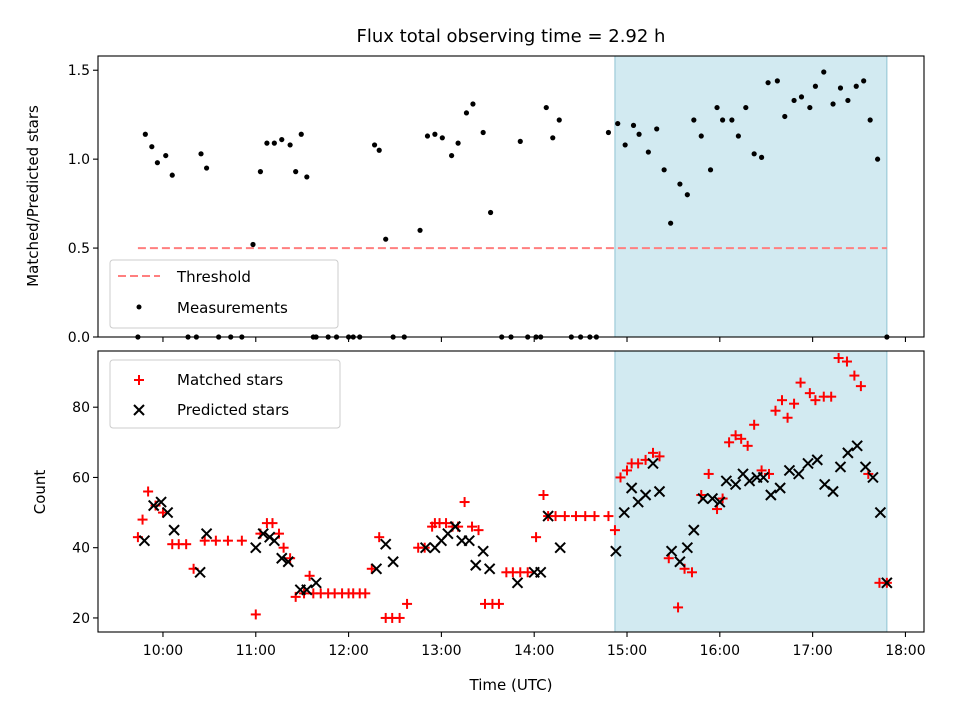 This screenshot has width=960, height=724. I want to click on bottom-legend: Matched stars Predicted stars, so click(225, 394).